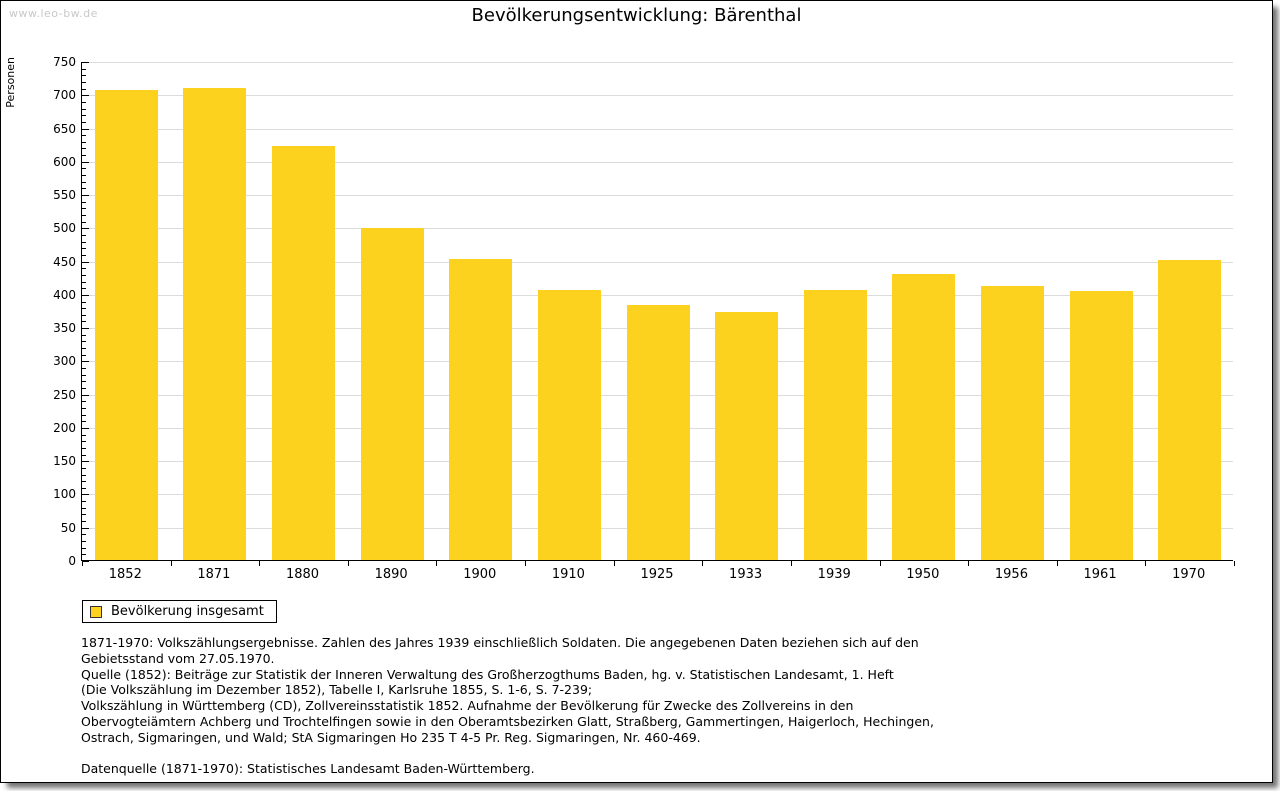 This screenshot has width=1280, height=791. What do you see at coordinates (1100, 574) in the screenshot?
I see `x-tick-label: 1961` at bounding box center [1100, 574].